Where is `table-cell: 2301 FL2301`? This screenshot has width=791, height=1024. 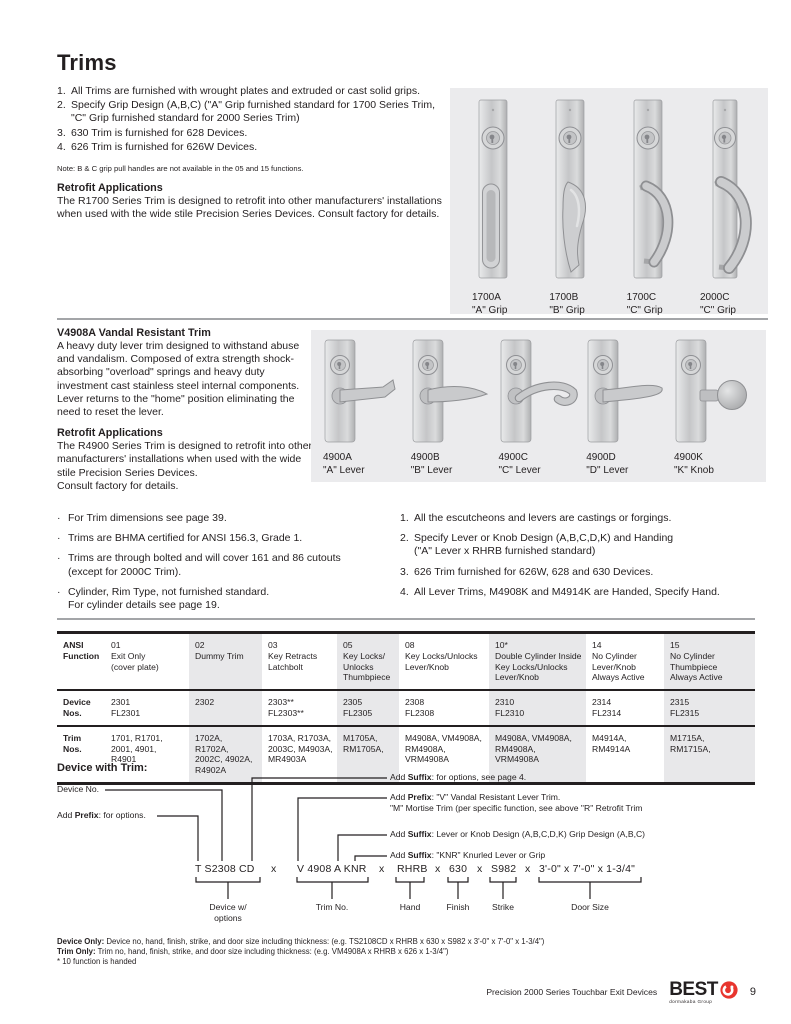 table-cell: 2301 FL2301 is located at coordinates (147, 707).